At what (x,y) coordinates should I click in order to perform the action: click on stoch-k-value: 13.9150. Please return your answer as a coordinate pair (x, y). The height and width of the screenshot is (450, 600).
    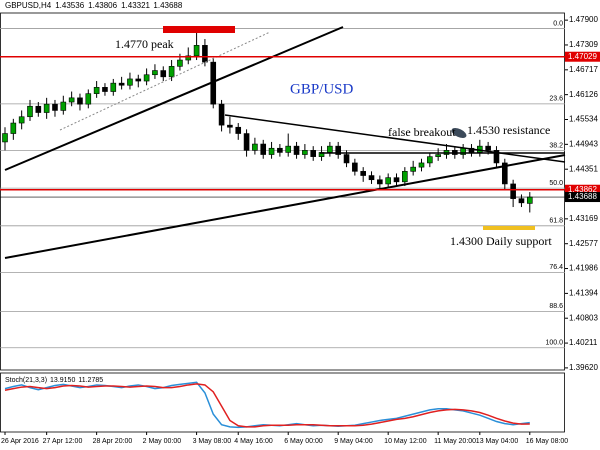
    Looking at the image, I should click on (62, 380).